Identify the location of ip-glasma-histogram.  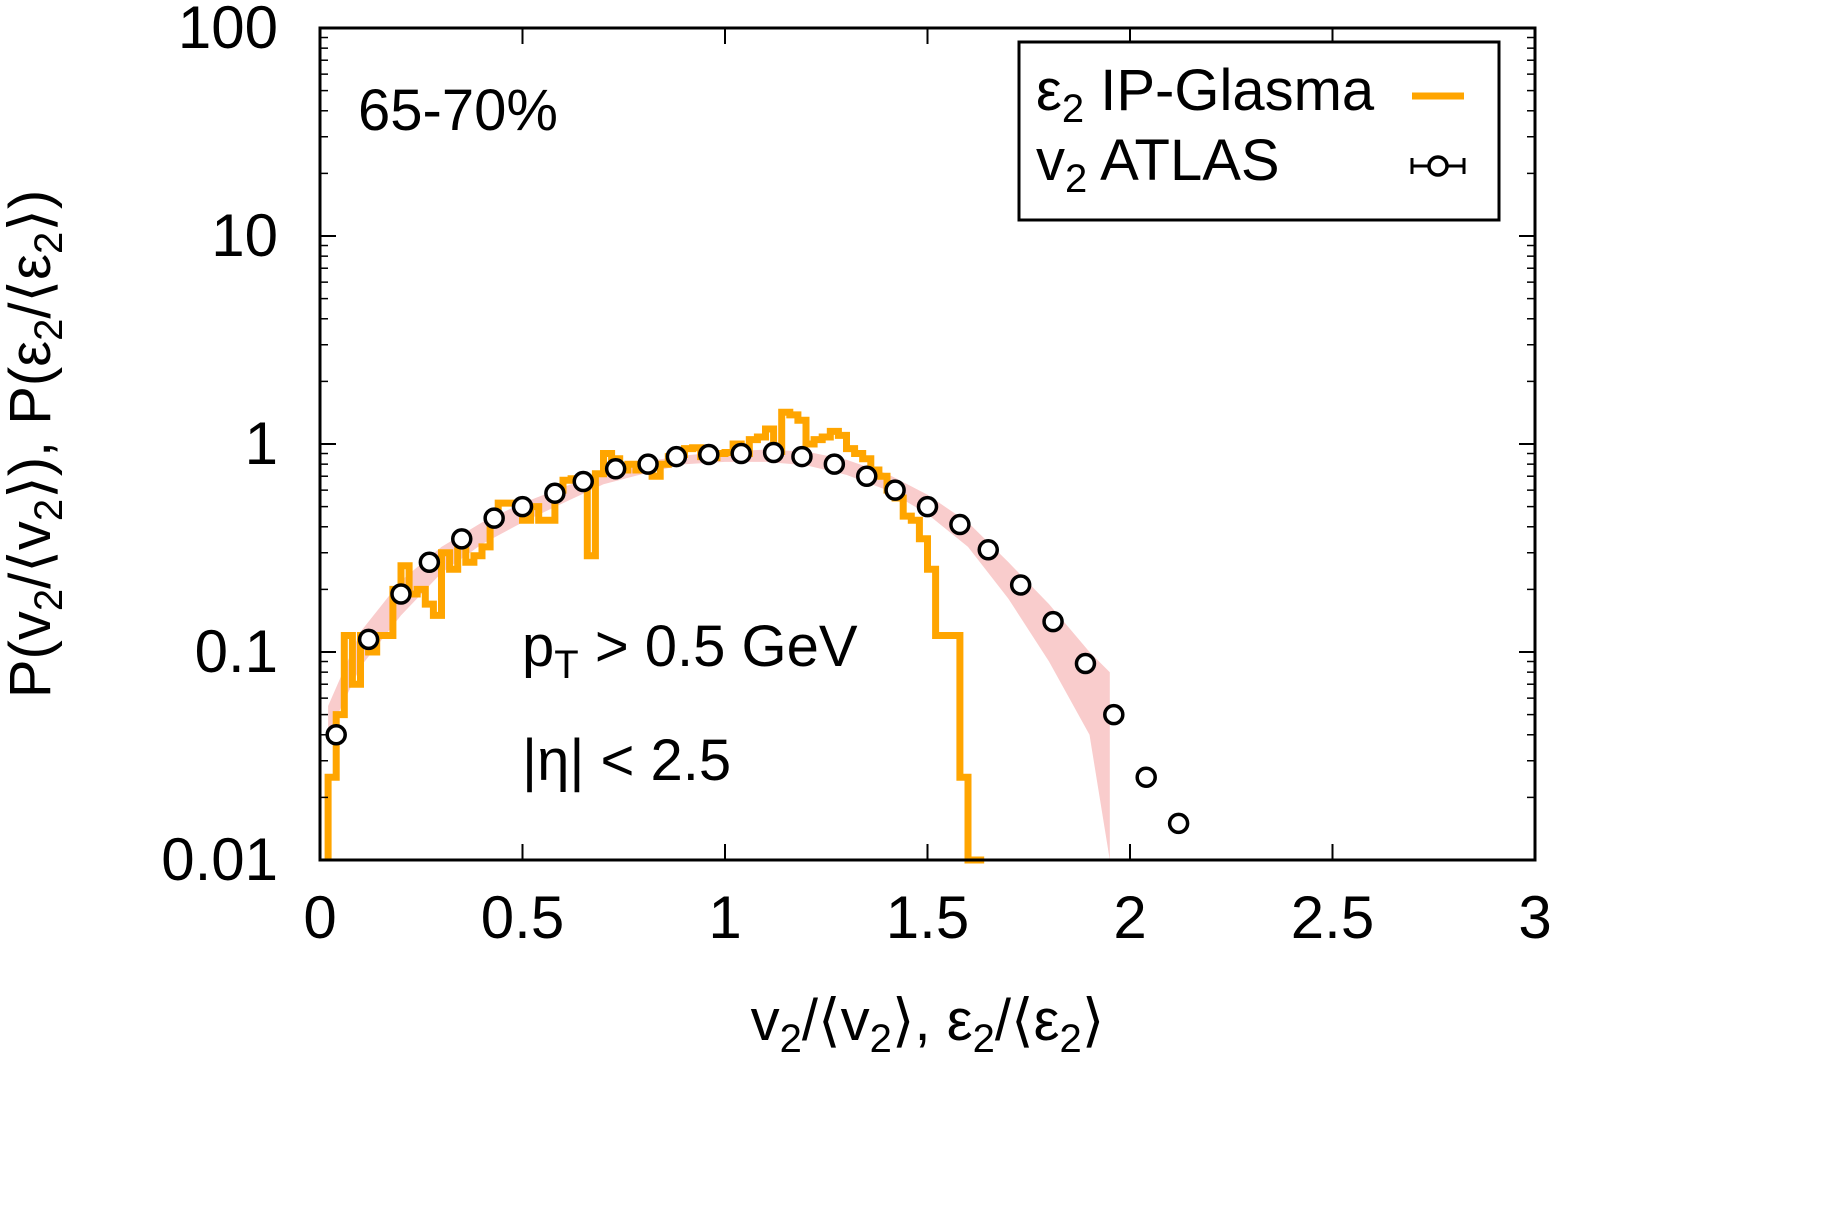
(654, 636).